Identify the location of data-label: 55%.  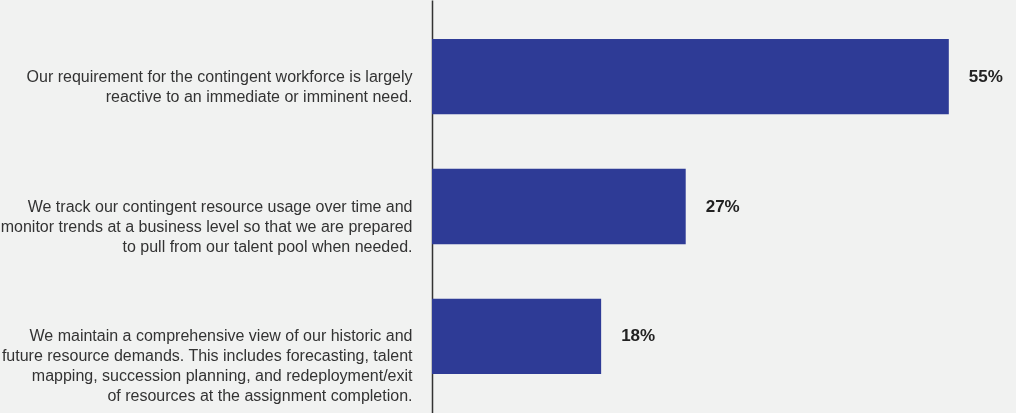
(985, 76).